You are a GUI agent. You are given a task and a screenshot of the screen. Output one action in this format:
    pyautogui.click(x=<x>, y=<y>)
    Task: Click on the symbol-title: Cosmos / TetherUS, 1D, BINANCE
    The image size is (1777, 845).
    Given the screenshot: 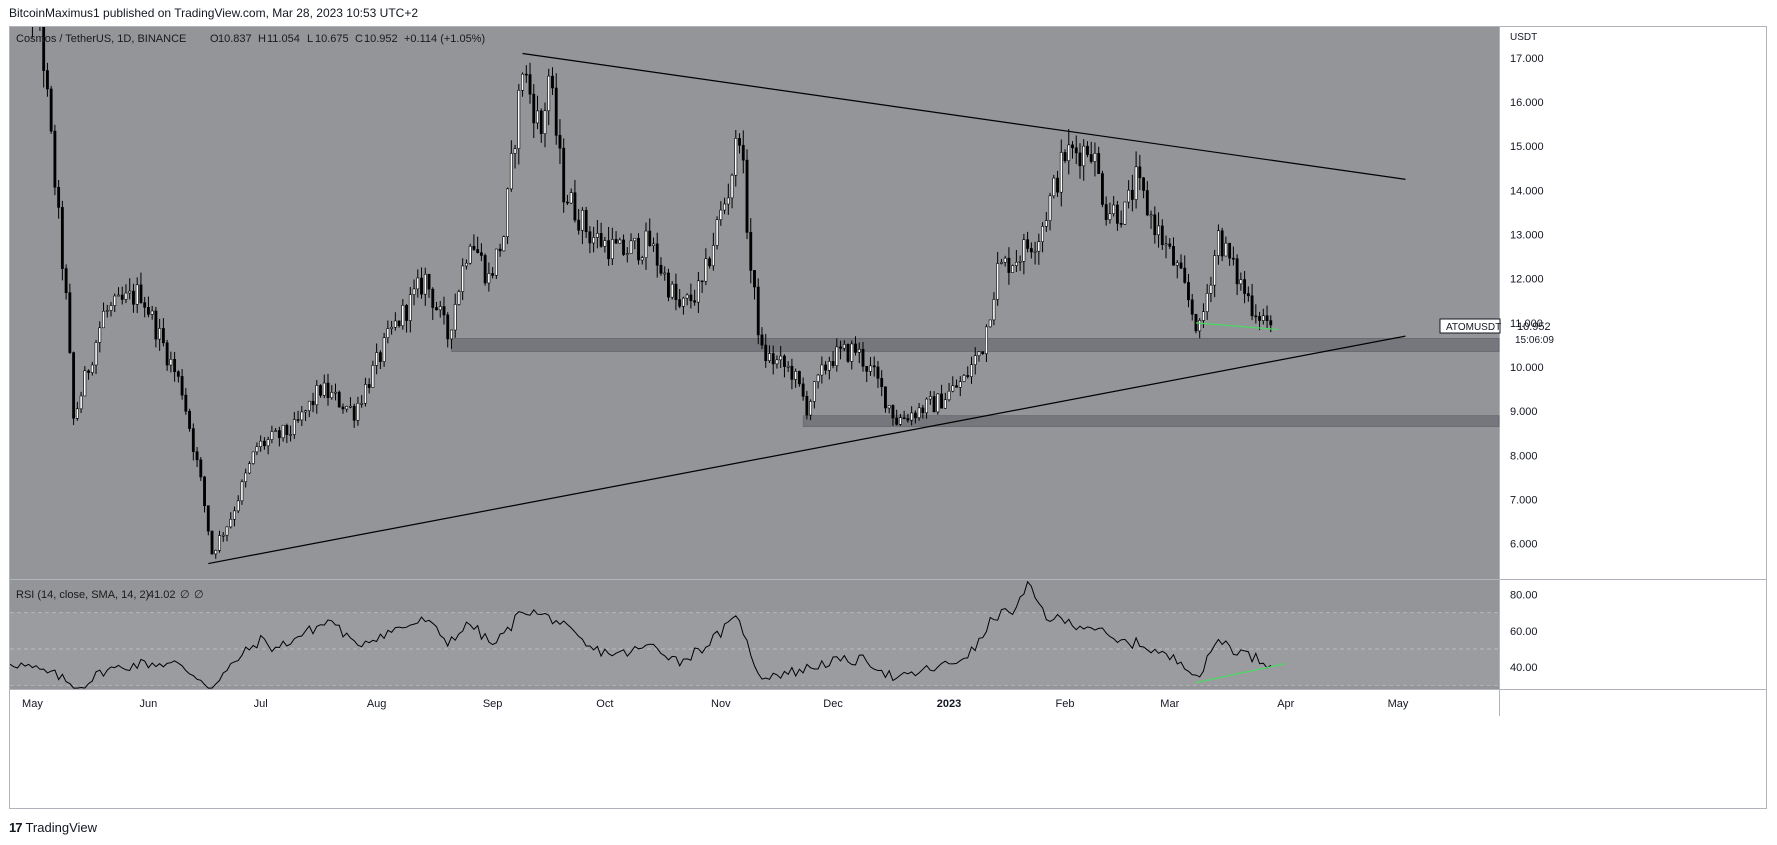 What is the action you would take?
    pyautogui.click(x=101, y=39)
    